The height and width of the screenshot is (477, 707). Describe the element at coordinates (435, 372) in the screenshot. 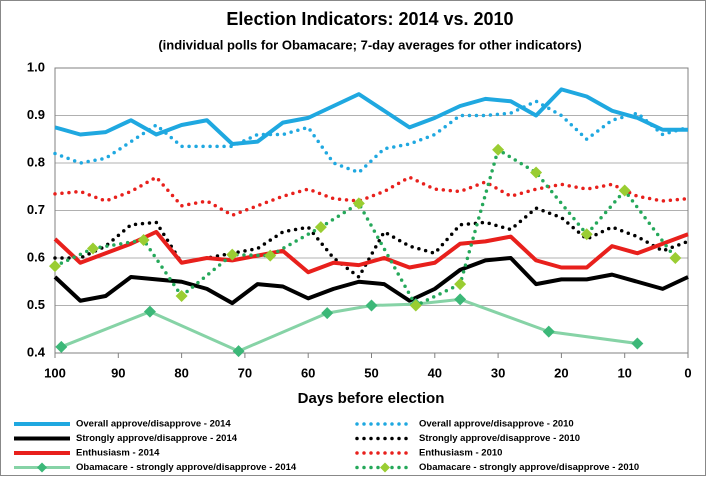

I see `x-tick-label: 40` at that location.